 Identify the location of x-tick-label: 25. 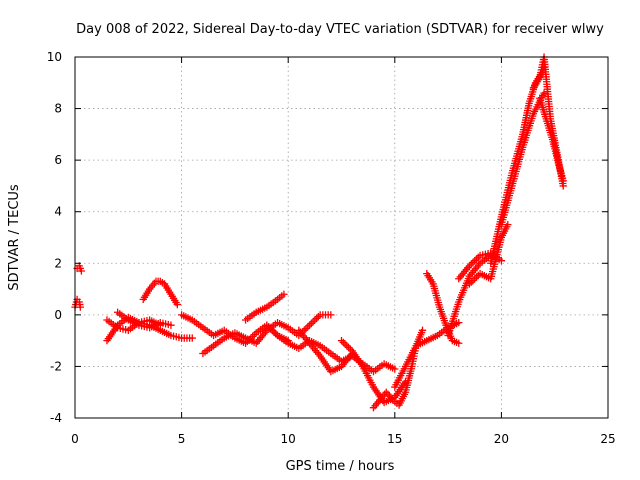
(607, 439).